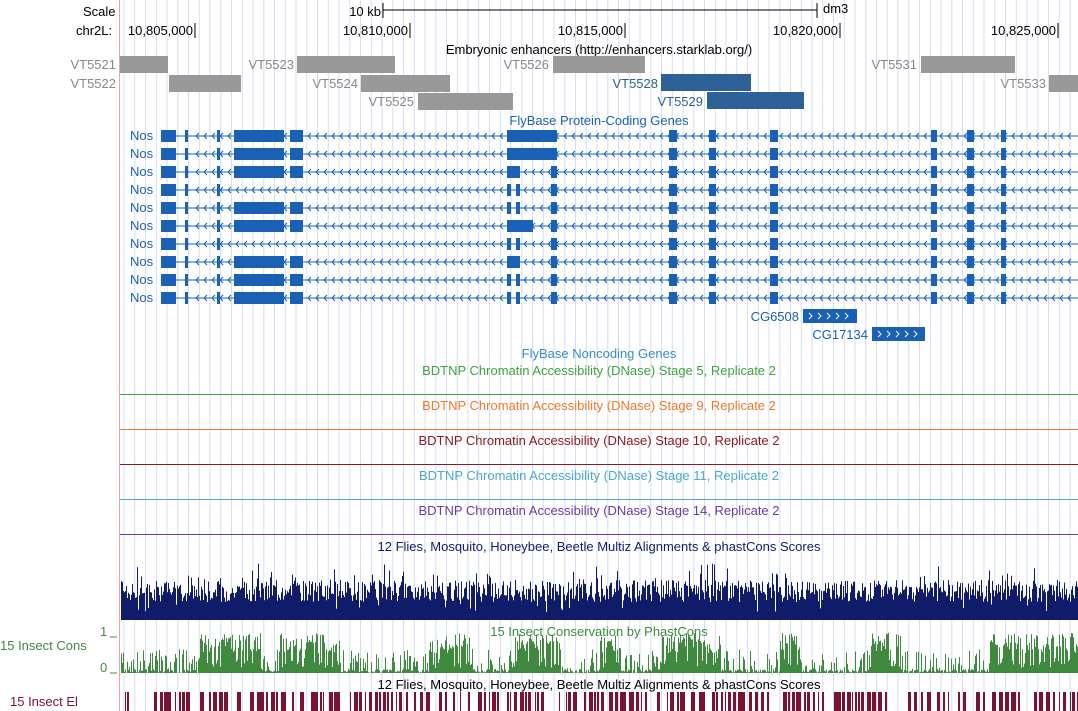 This screenshot has height=711, width=1078. Describe the element at coordinates (680, 101) in the screenshot. I see `enhancer-label: VT5529` at that location.